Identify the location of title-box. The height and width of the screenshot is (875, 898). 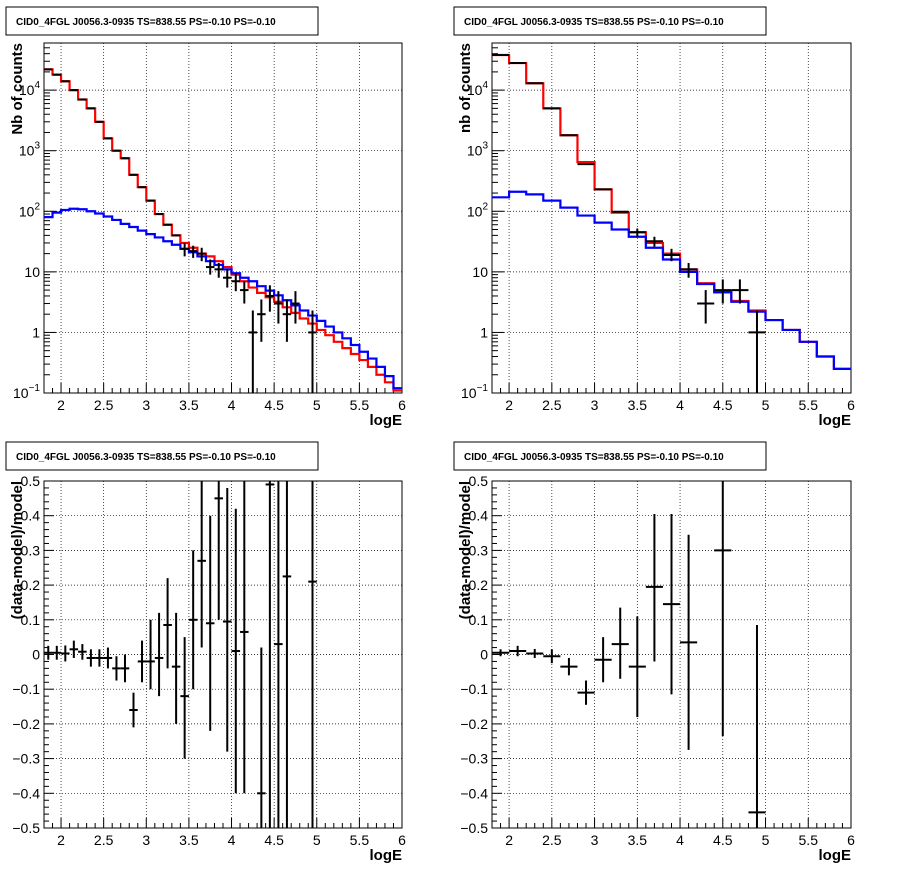
(610, 21).